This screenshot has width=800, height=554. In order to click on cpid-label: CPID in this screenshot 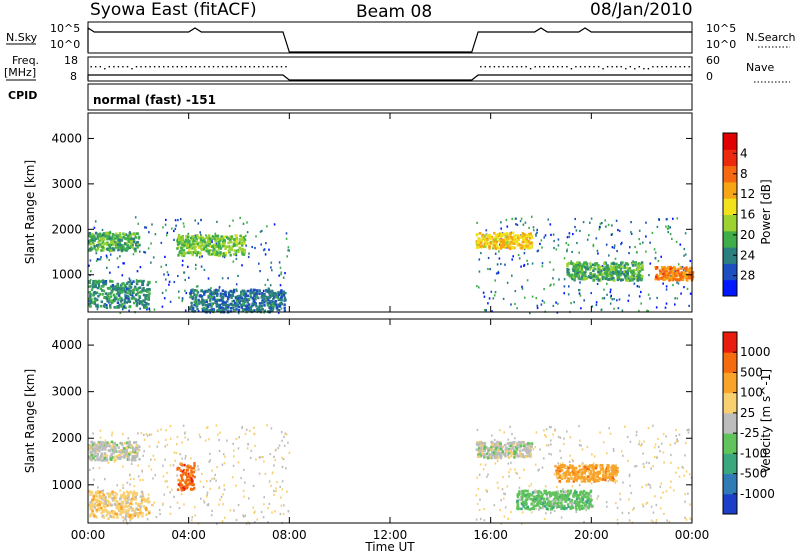, I will do `click(22, 95)`.